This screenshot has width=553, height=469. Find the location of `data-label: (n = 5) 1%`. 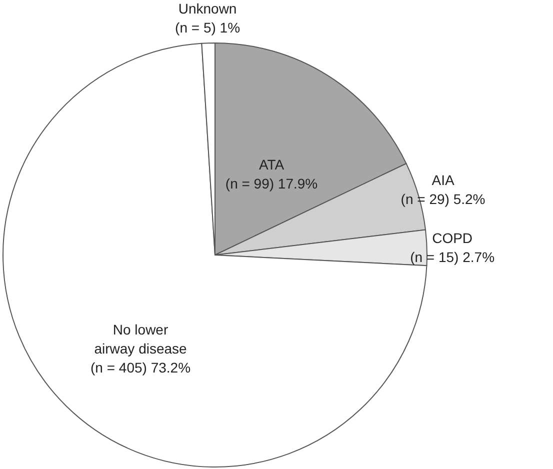

data-label: (n = 5) 1% is located at coordinates (207, 28).